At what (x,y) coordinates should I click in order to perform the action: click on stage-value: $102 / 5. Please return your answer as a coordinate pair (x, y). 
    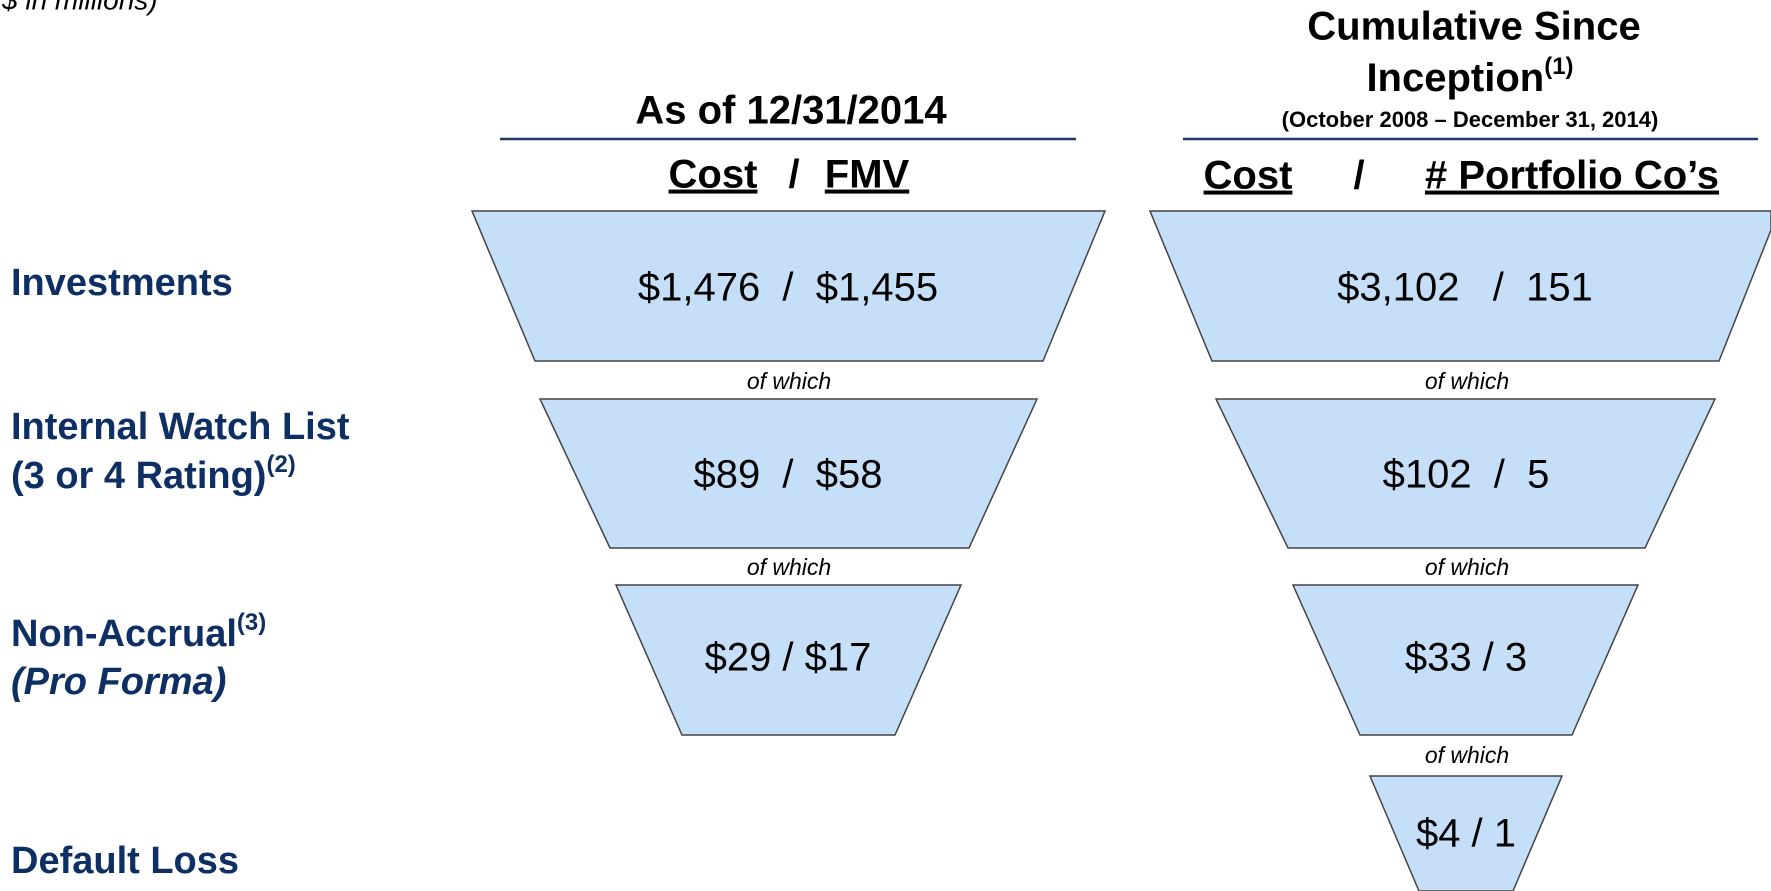
    Looking at the image, I should click on (1466, 475).